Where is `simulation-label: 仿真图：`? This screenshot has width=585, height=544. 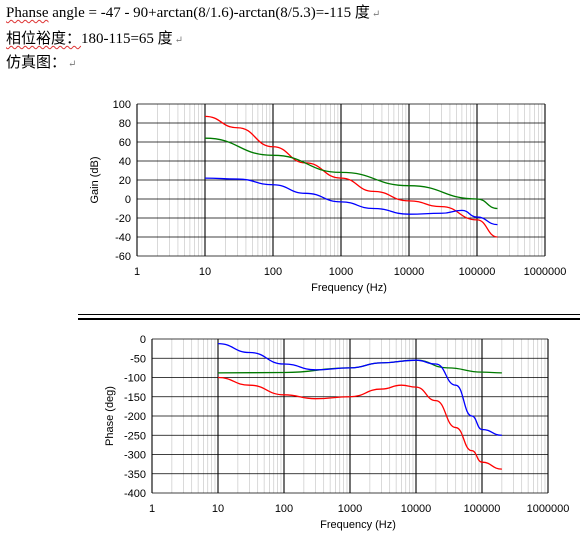
simulation-label: 仿真图： is located at coordinates (36, 63).